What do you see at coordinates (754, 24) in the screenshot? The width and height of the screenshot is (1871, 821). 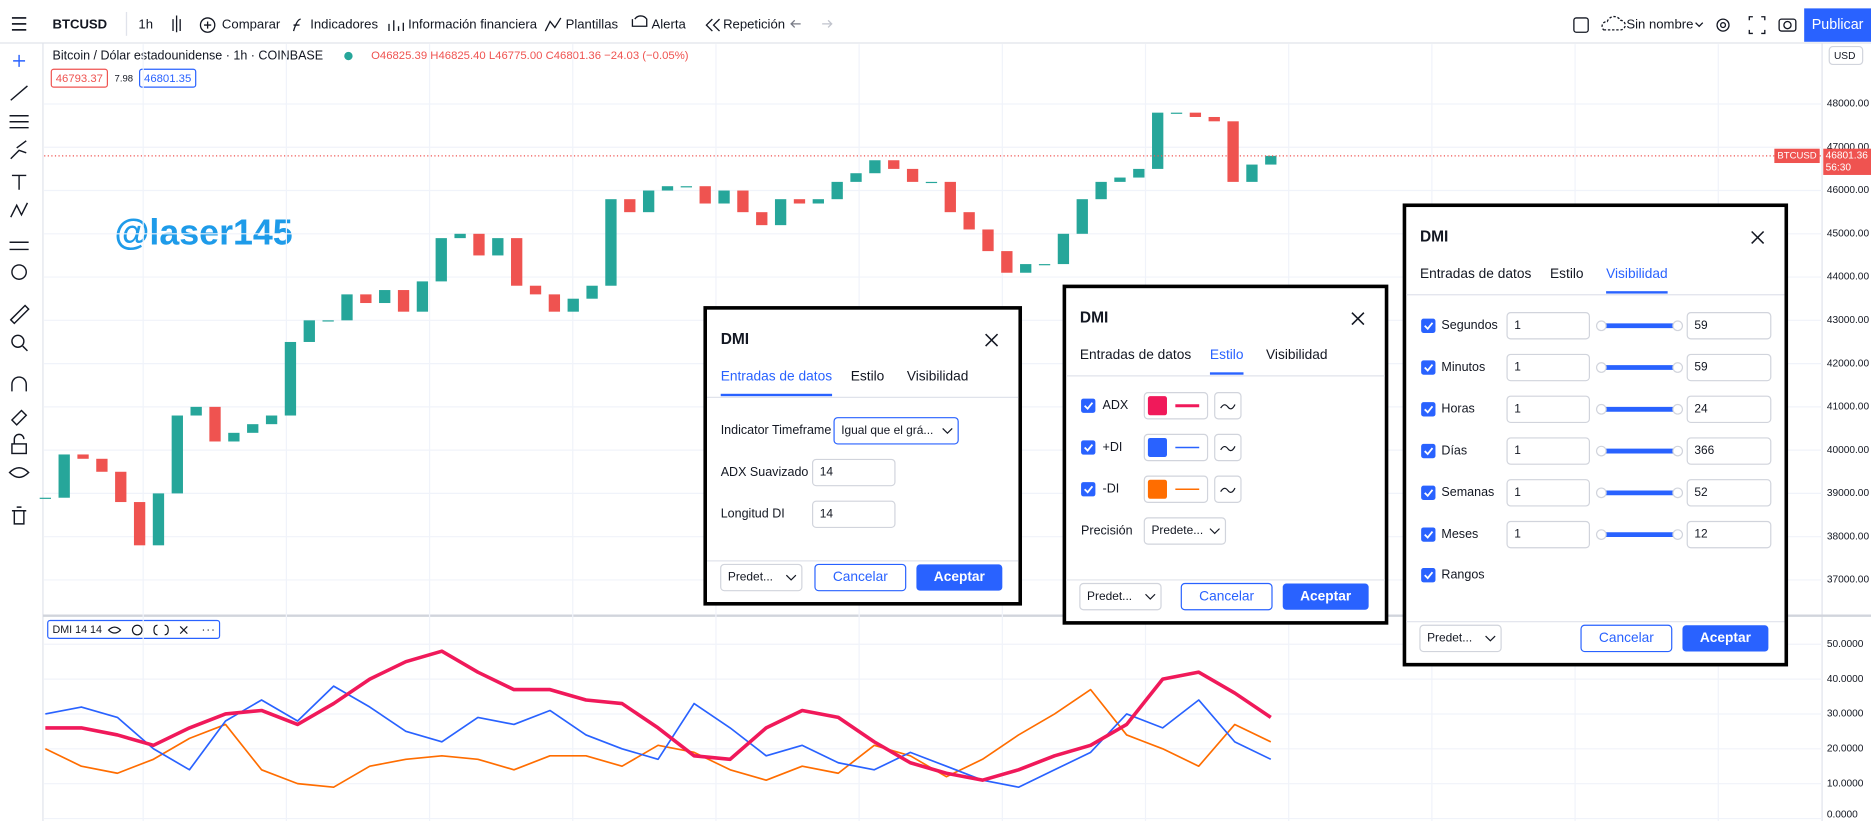 I see `toolbar-item: Repetición` at bounding box center [754, 24].